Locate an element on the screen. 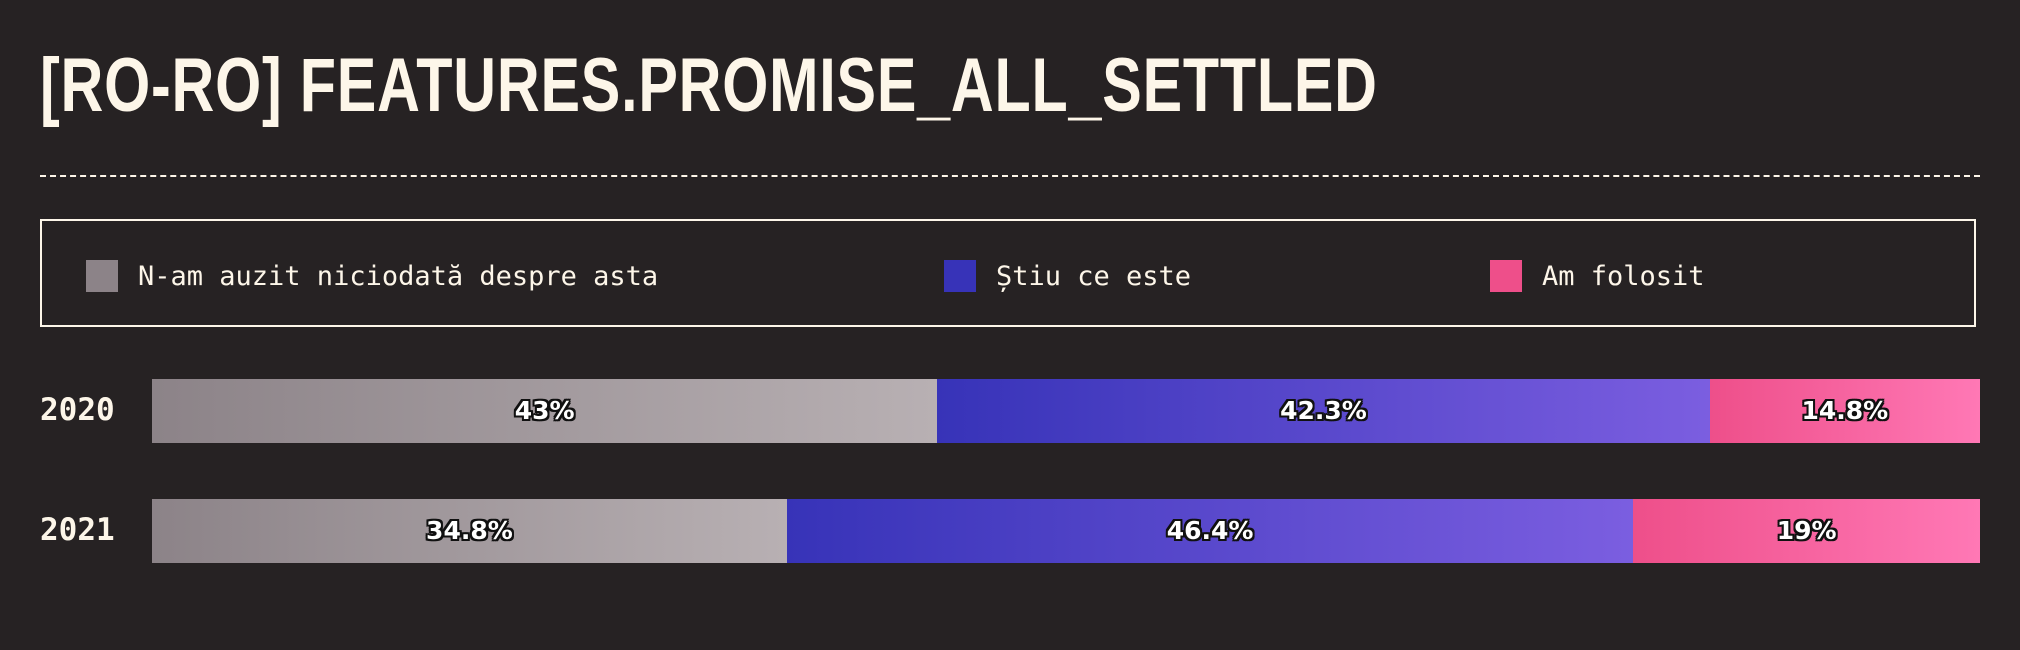 This screenshot has width=2020, height=650. row-label-2021: 2021 is located at coordinates (77, 530).